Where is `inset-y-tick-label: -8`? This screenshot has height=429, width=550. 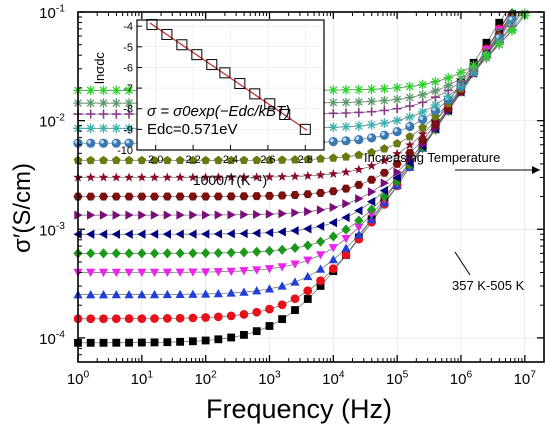
inset-y-tick-label: -8 is located at coordinates (128, 110).